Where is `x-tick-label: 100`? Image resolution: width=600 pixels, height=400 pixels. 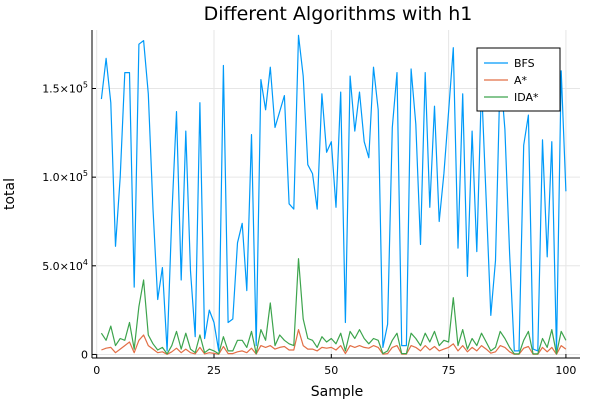
x-tick-label: 100 is located at coordinates (565, 370).